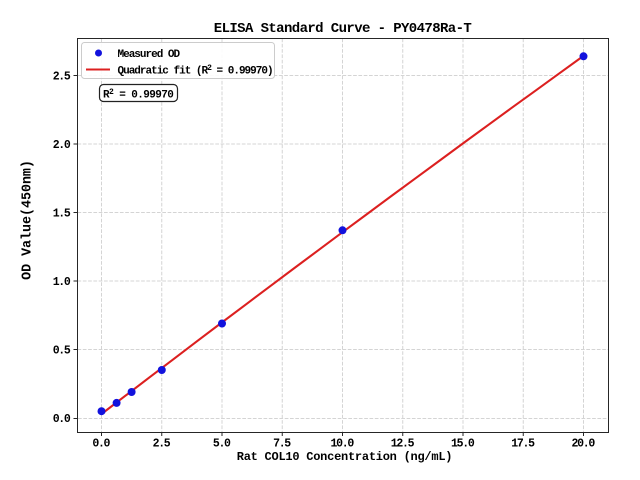 This screenshot has height=480, width=640. Describe the element at coordinates (222, 444) in the screenshot. I see `svg-text: 5.0` at that location.